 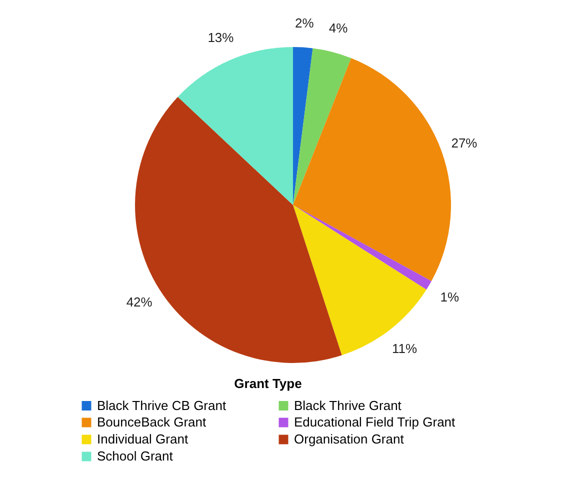 I want to click on legend-label: Individual Grant, so click(x=142, y=439).